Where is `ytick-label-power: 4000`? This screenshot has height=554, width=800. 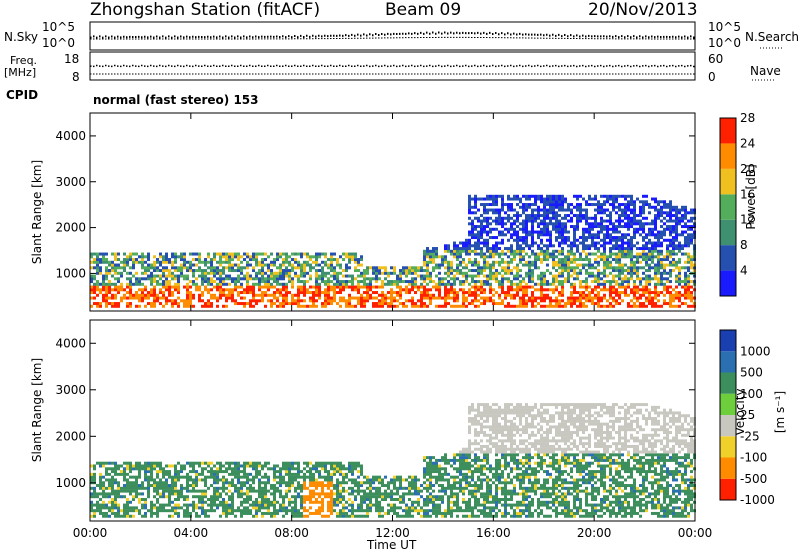 ytick-label-power: 4000 is located at coordinates (70, 136).